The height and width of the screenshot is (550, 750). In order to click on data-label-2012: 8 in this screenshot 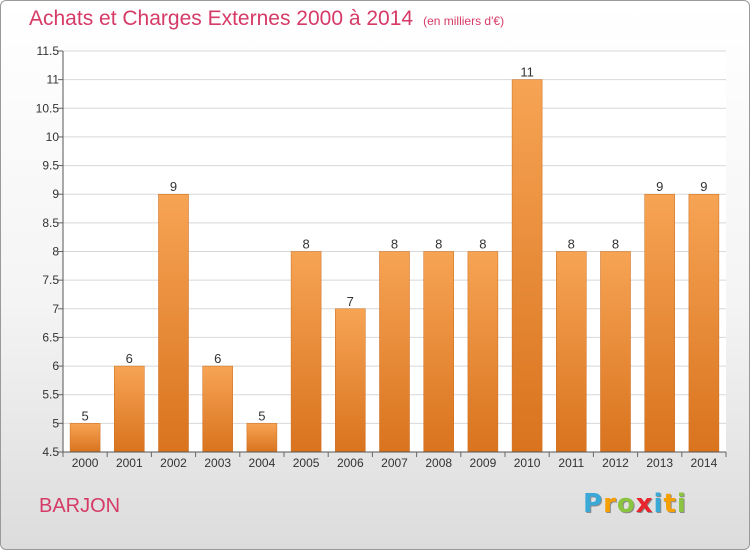, I will do `click(615, 244)`.